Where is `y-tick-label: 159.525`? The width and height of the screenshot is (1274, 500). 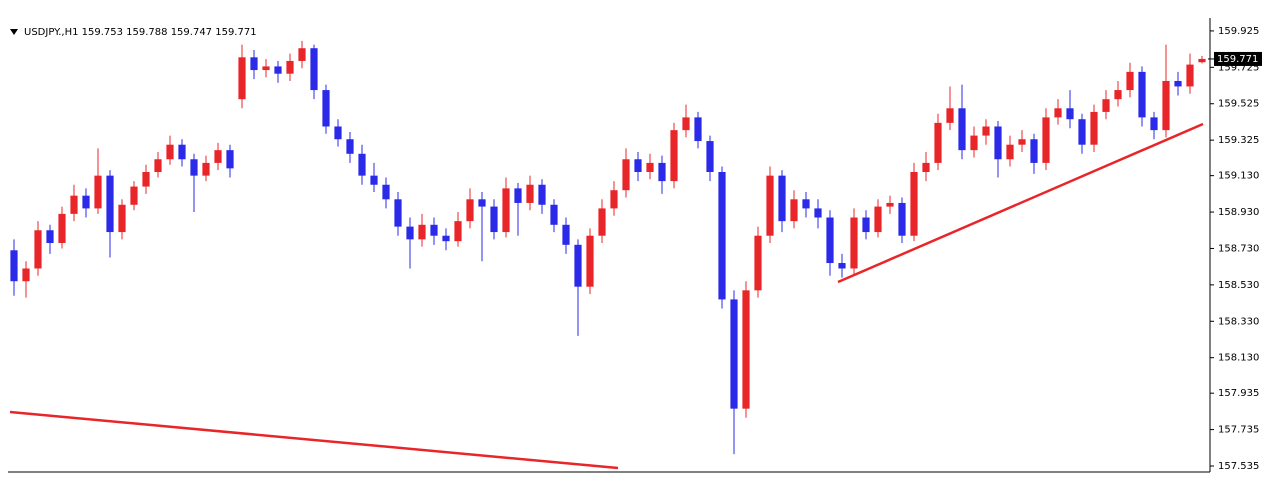 y-tick-label: 159.525 is located at coordinates (1238, 104).